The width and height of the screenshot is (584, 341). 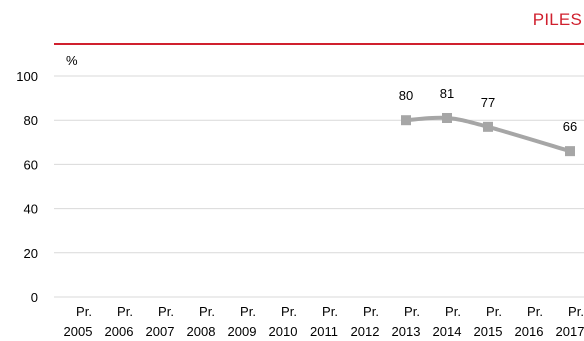 I want to click on data-labels: 80 81 77 66, so click(x=488, y=110).